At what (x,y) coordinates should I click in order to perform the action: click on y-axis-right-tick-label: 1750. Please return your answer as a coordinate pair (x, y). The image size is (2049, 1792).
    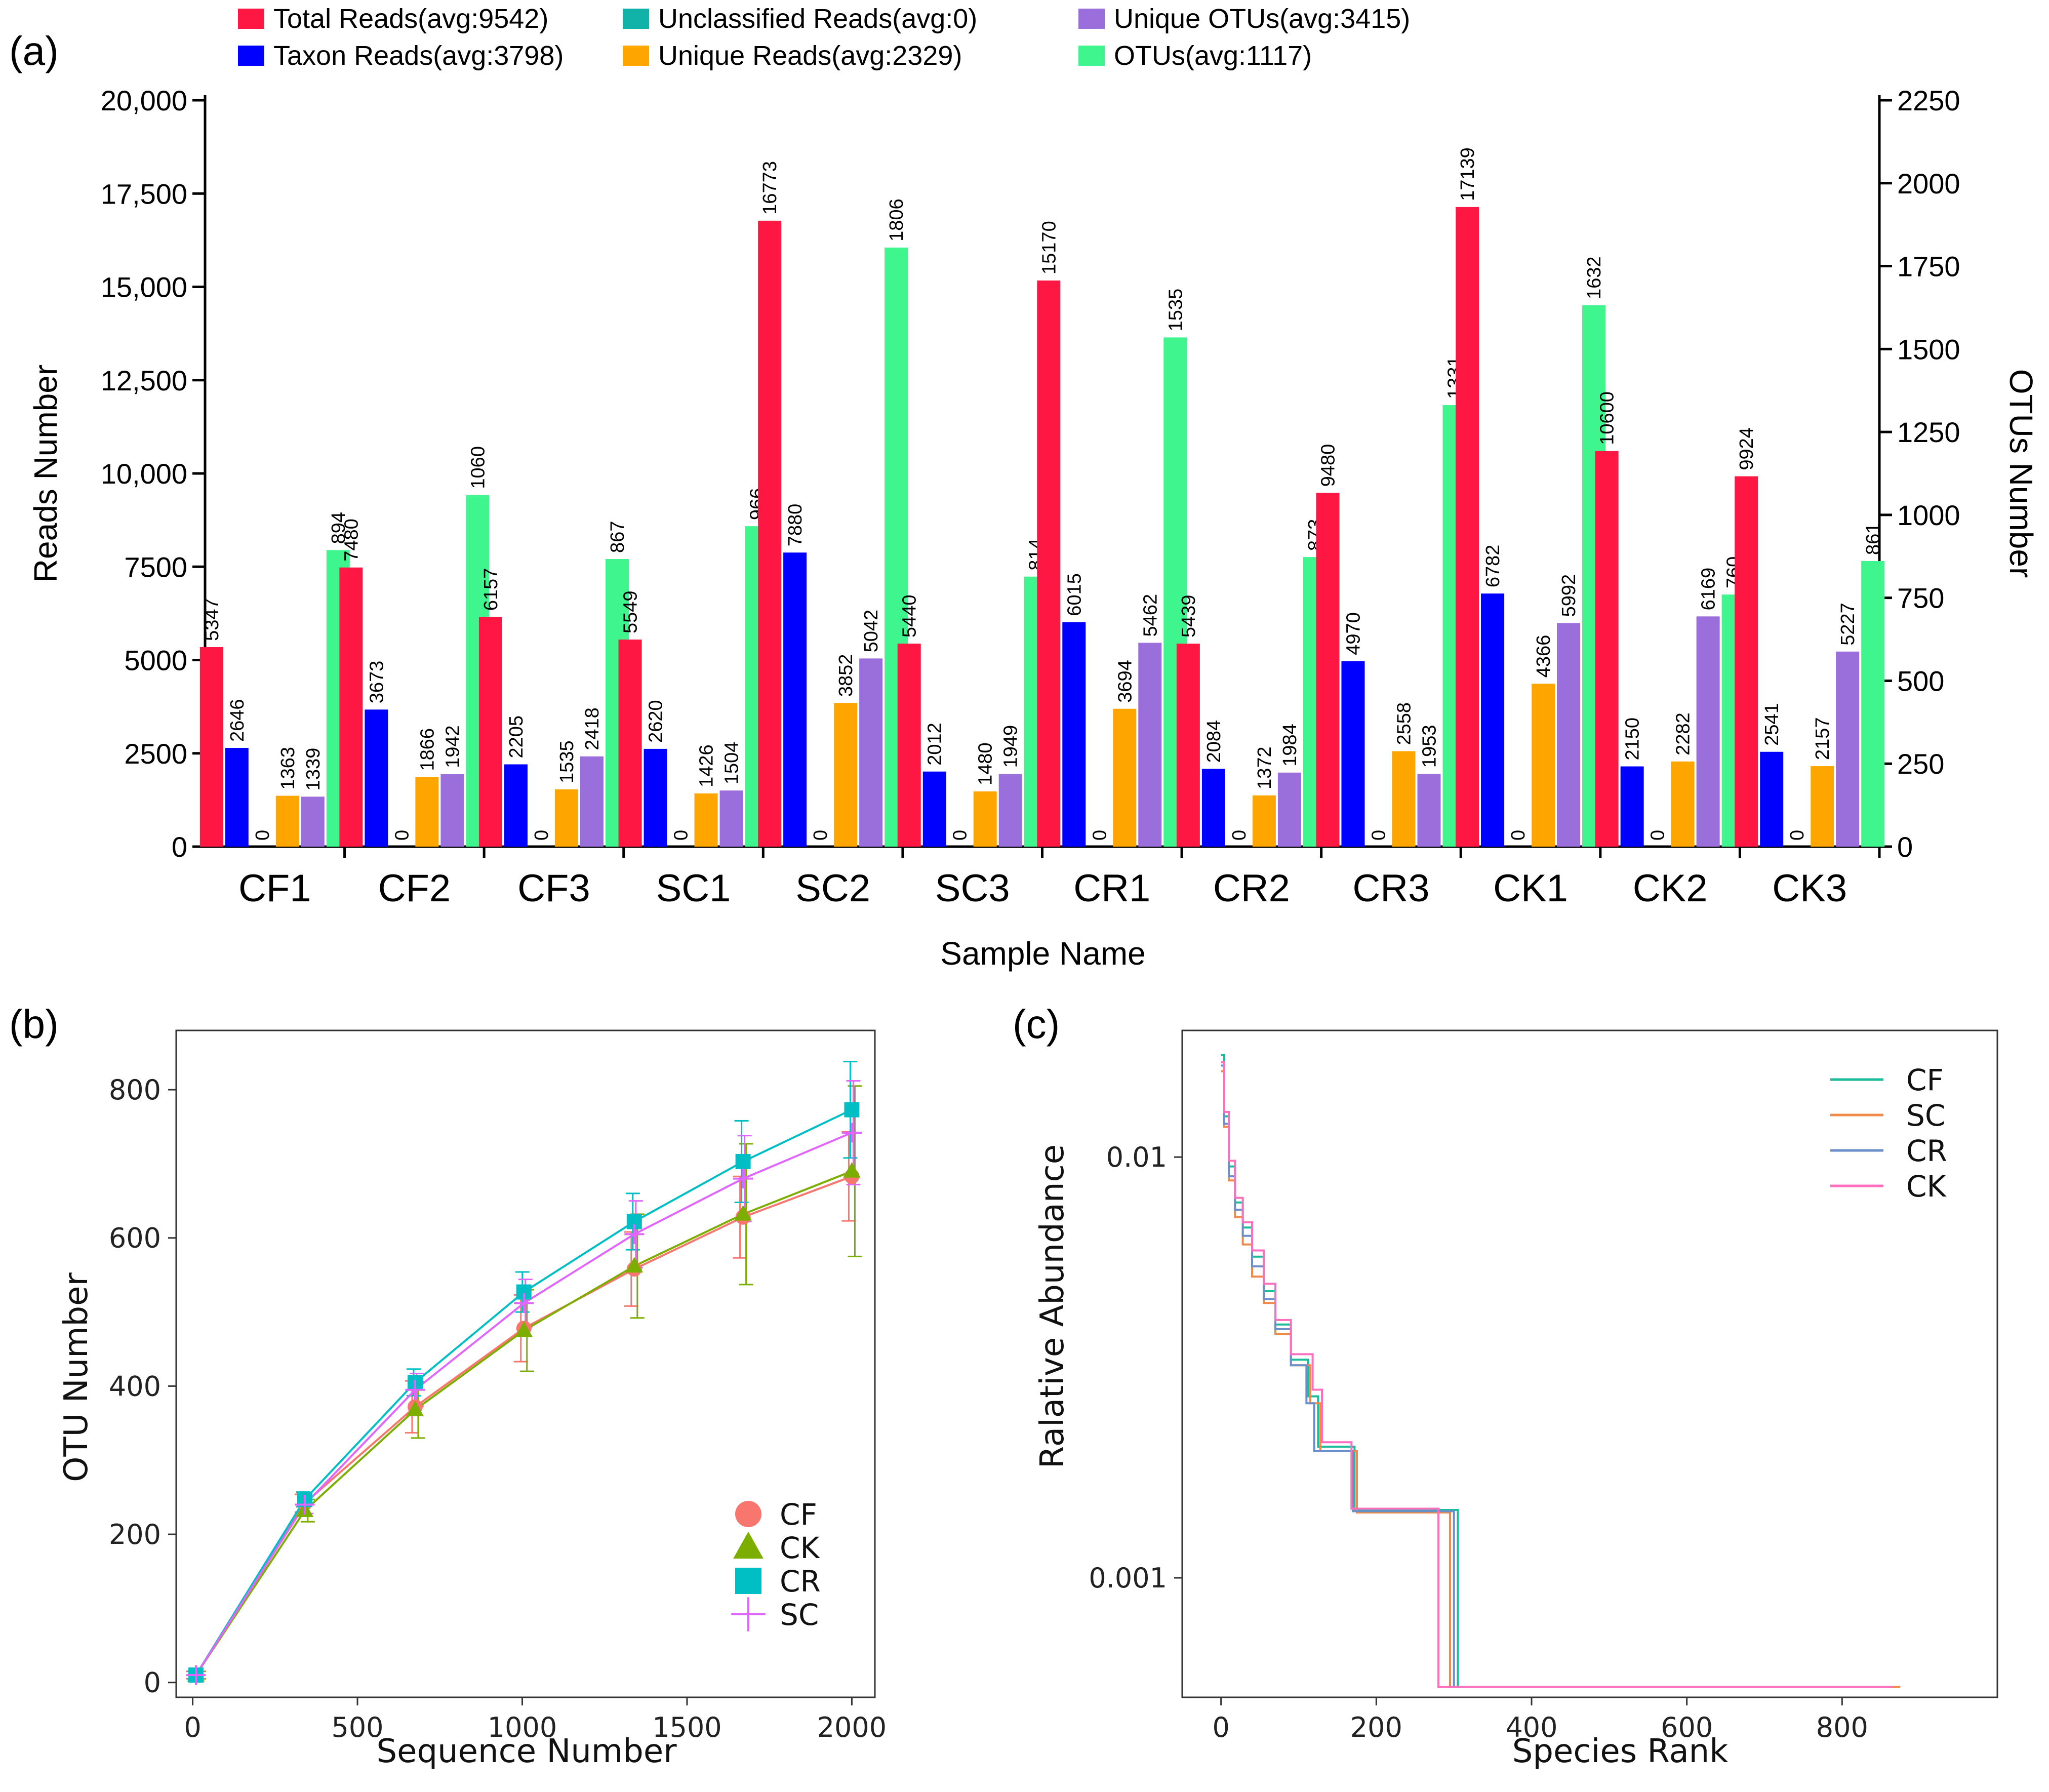
    Looking at the image, I should click on (1929, 267).